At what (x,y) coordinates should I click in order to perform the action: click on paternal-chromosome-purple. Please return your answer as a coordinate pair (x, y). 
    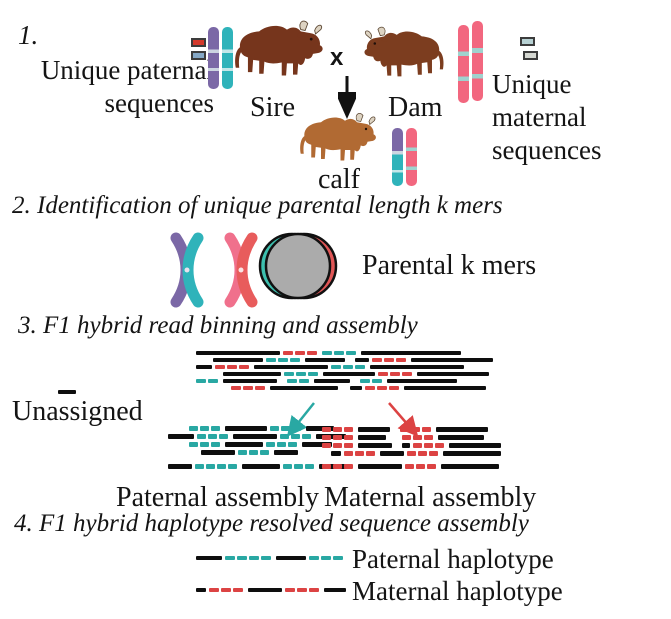
    Looking at the image, I should click on (213, 58).